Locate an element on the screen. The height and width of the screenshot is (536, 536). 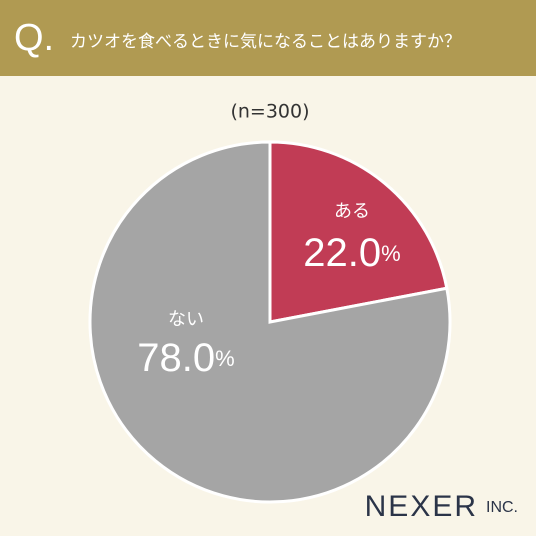
value-label: 22.0% is located at coordinates (351, 253).